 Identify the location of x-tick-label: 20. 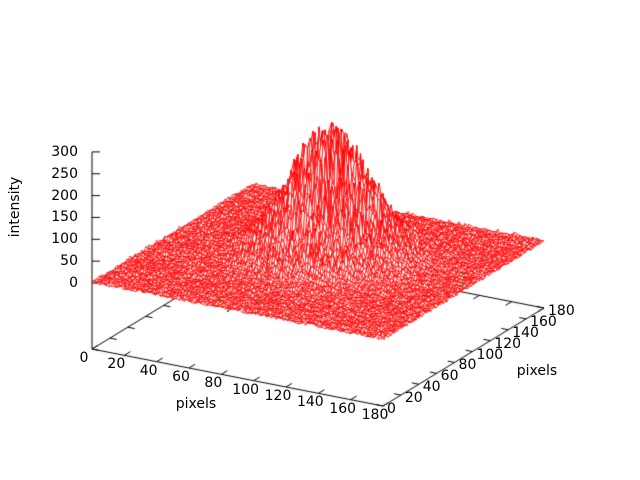
(116, 364).